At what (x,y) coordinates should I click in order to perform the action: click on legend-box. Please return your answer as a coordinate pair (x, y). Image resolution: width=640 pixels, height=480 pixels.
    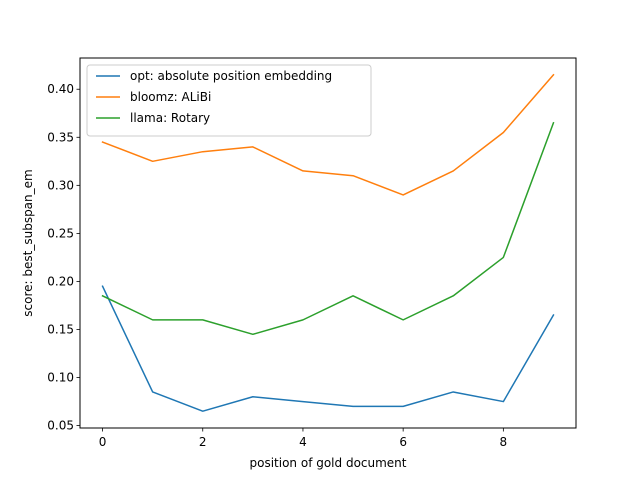
    Looking at the image, I should click on (229, 100).